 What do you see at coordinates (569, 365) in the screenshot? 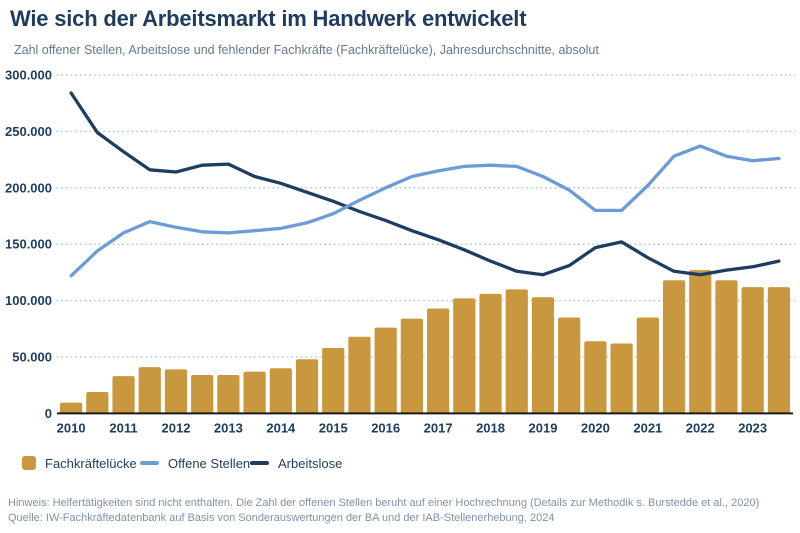
I see `bar-fachkraefteluecke-2019-H2` at bounding box center [569, 365].